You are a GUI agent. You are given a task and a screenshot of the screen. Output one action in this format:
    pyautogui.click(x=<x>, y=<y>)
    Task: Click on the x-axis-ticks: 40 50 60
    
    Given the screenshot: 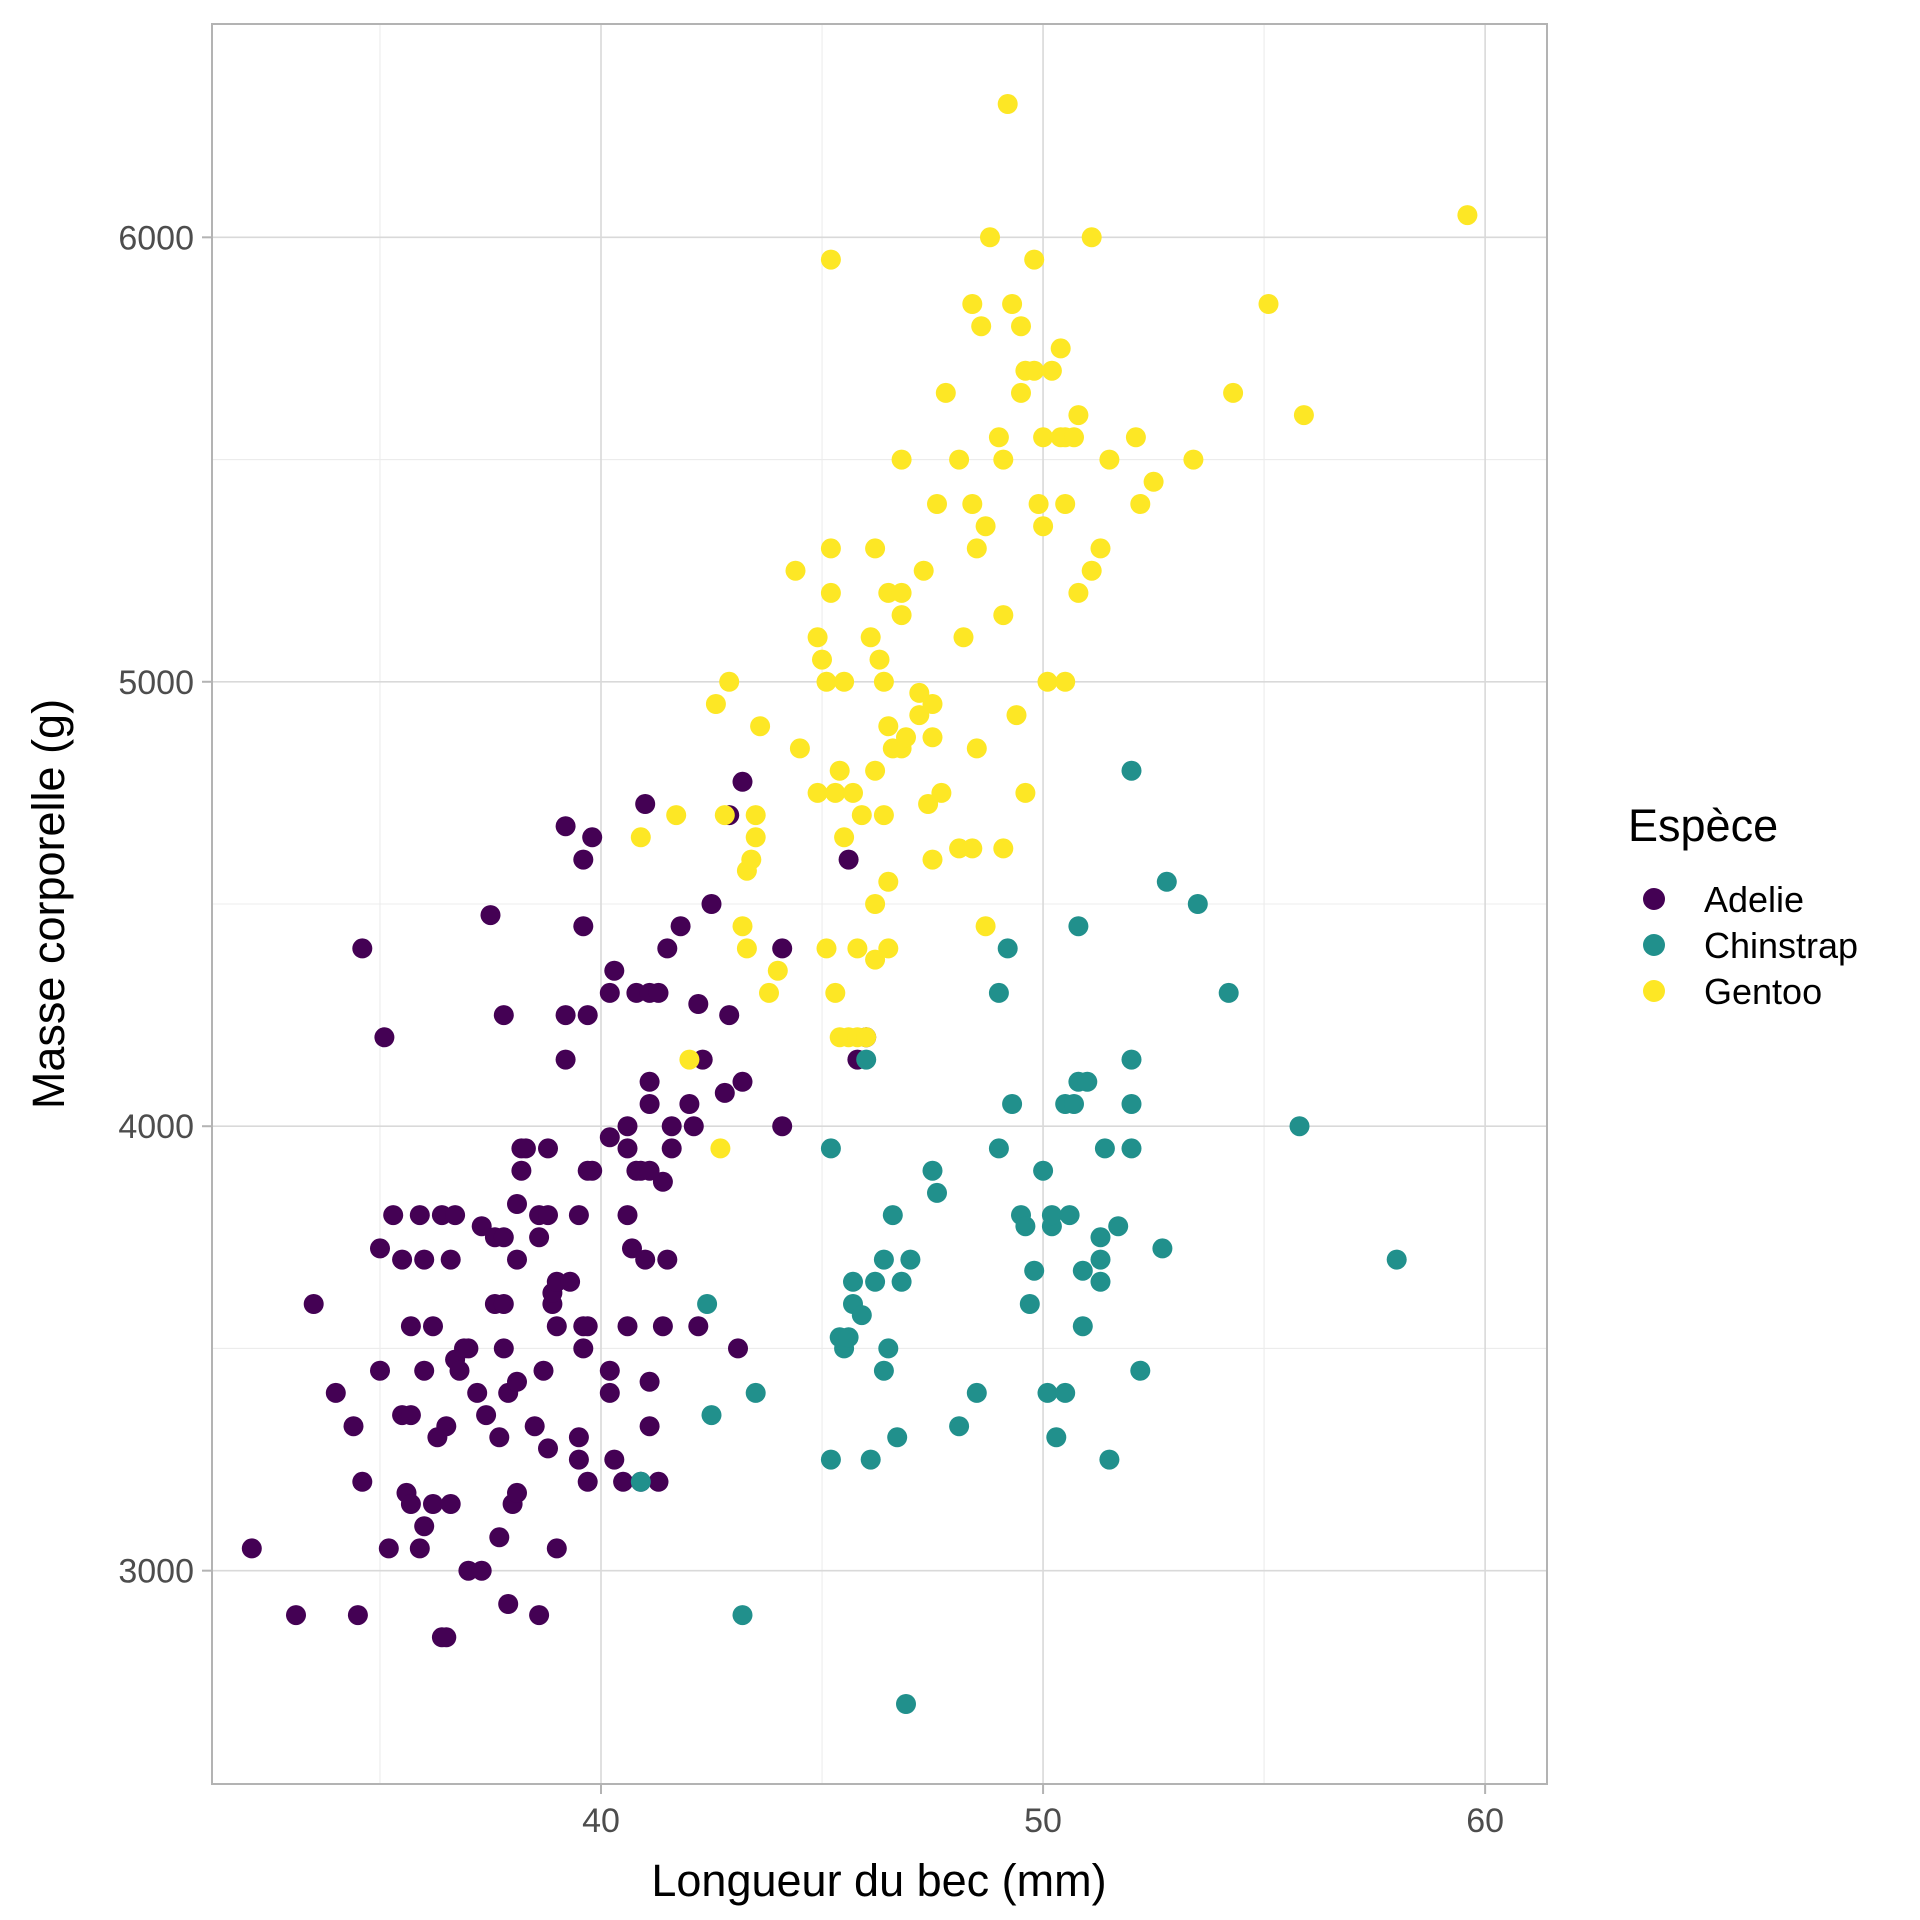 What is the action you would take?
    pyautogui.click(x=1043, y=1812)
    